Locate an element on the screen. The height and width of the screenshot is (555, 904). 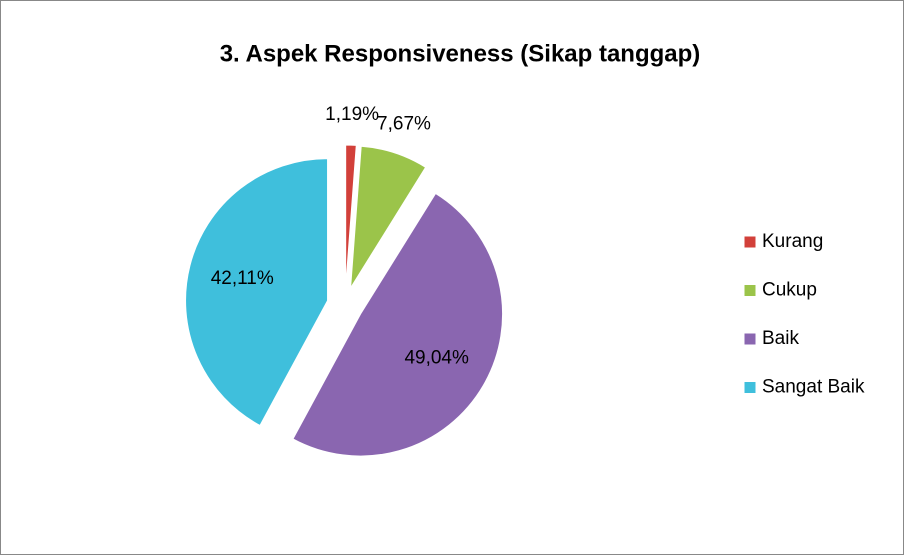
chart-title: 3. Aspek Responsiveness (Sikap tanggap) is located at coordinates (460, 53).